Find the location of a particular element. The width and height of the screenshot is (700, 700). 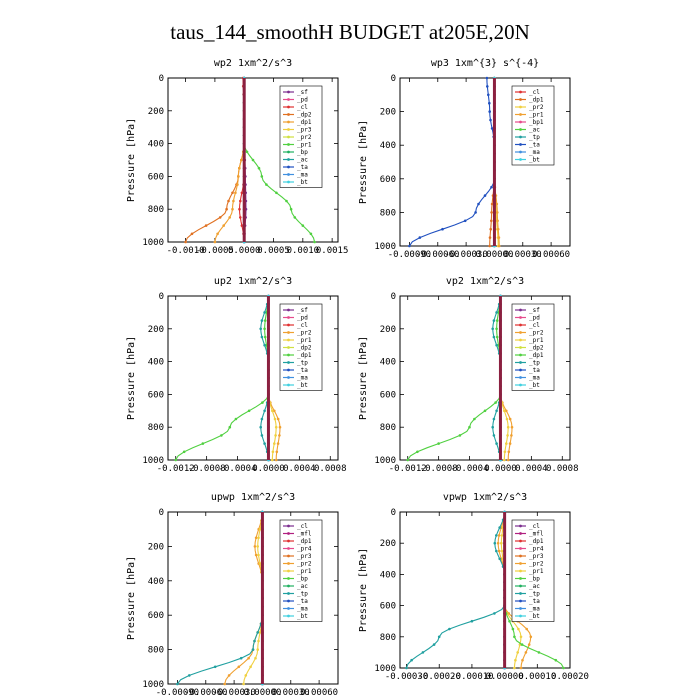

legend-entry: _mfl is located at coordinates (536, 534).